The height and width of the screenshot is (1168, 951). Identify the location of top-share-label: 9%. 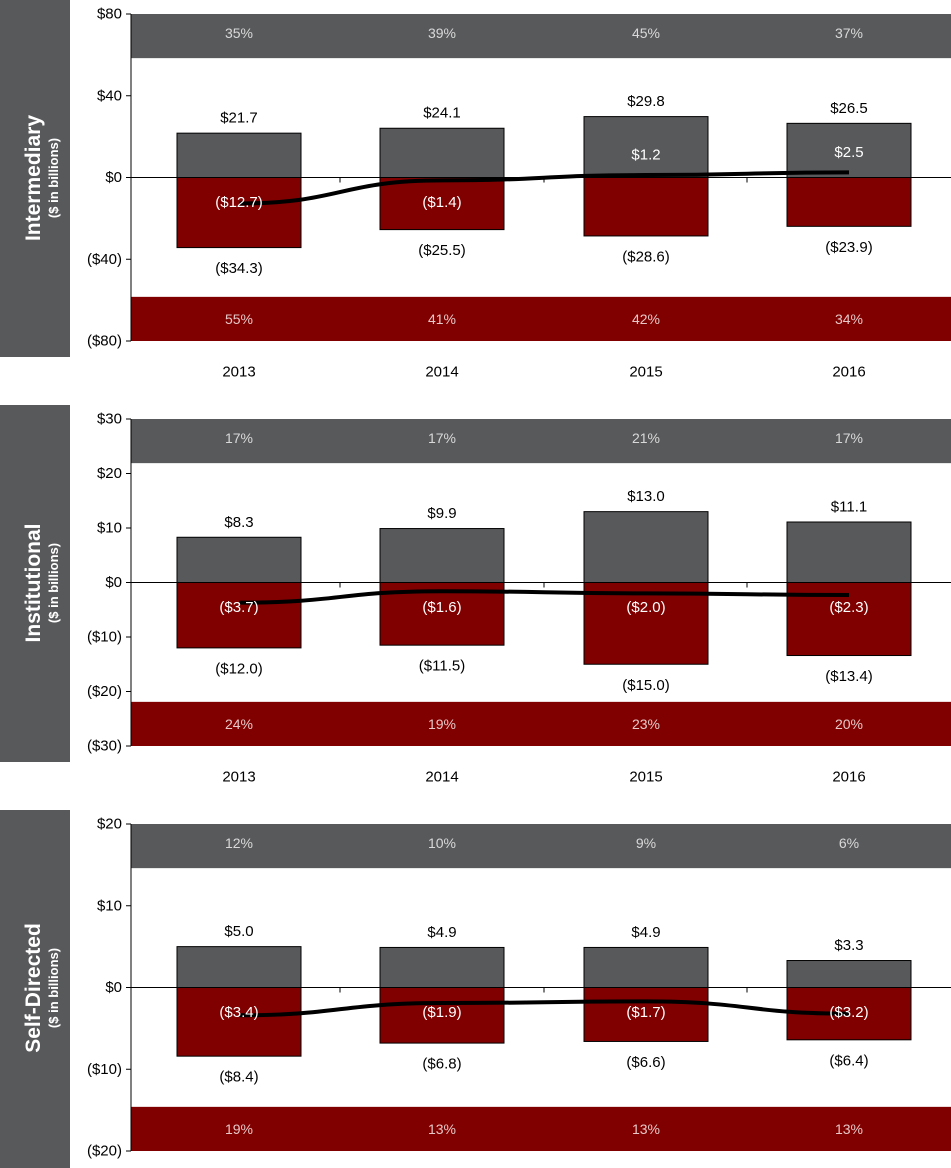
(646, 843).